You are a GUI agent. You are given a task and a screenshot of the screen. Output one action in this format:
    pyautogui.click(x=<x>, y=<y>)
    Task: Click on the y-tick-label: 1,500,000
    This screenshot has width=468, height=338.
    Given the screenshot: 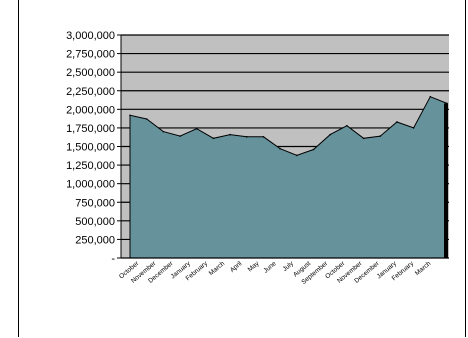 What is the action you would take?
    pyautogui.click(x=90, y=148)
    